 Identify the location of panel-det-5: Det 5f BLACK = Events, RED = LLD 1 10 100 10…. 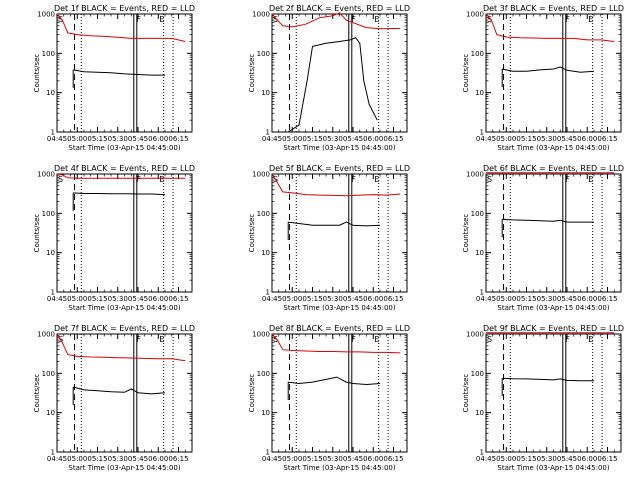
(329, 238).